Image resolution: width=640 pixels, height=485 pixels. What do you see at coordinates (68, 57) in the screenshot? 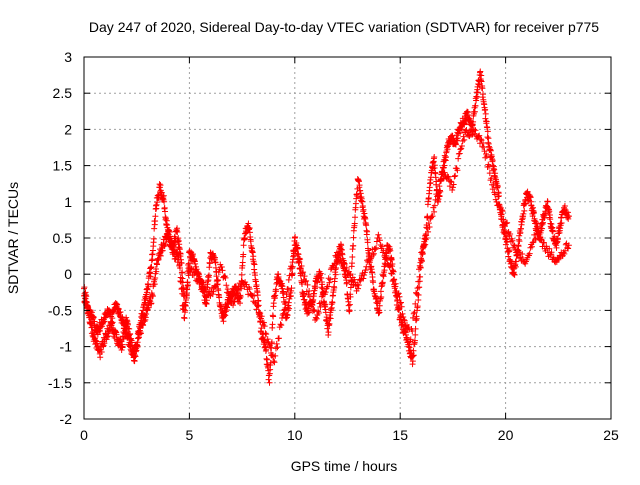
I see `y-tick-label: 3` at bounding box center [68, 57].